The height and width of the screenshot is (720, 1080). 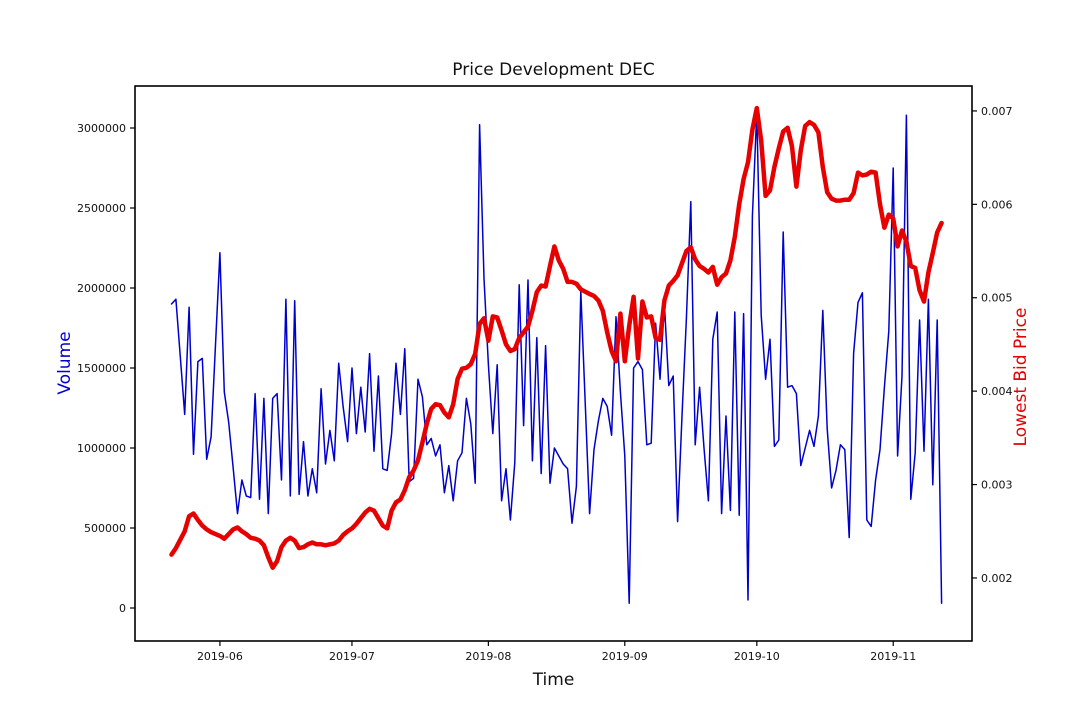 What do you see at coordinates (553, 70) in the screenshot?
I see `chart-title: Price Development DEC` at bounding box center [553, 70].